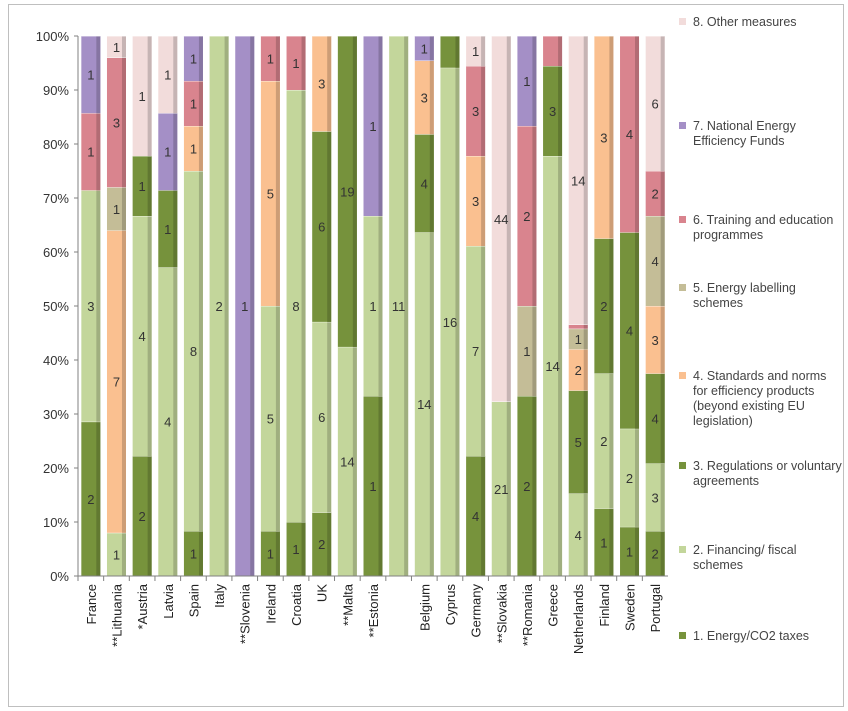 The image size is (848, 711). I want to click on data-label: 5, so click(578, 442).